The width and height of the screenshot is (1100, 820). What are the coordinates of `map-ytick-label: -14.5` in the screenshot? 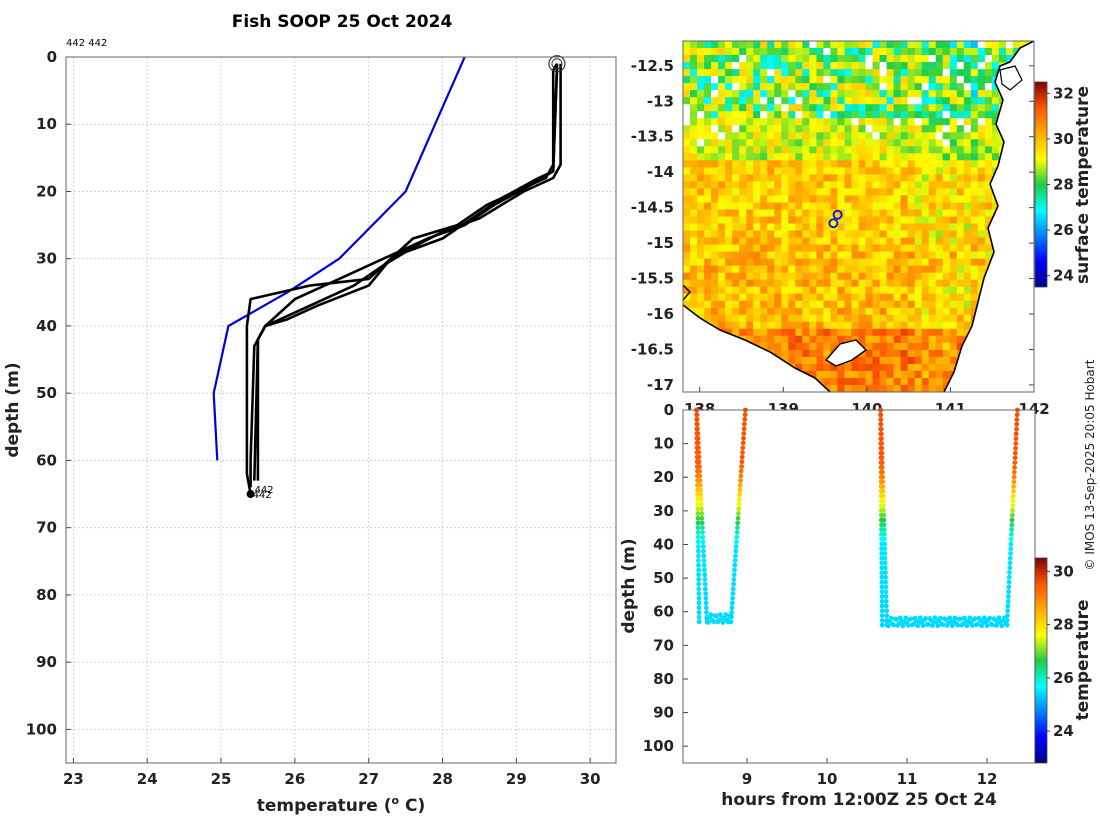 It's located at (652, 208).